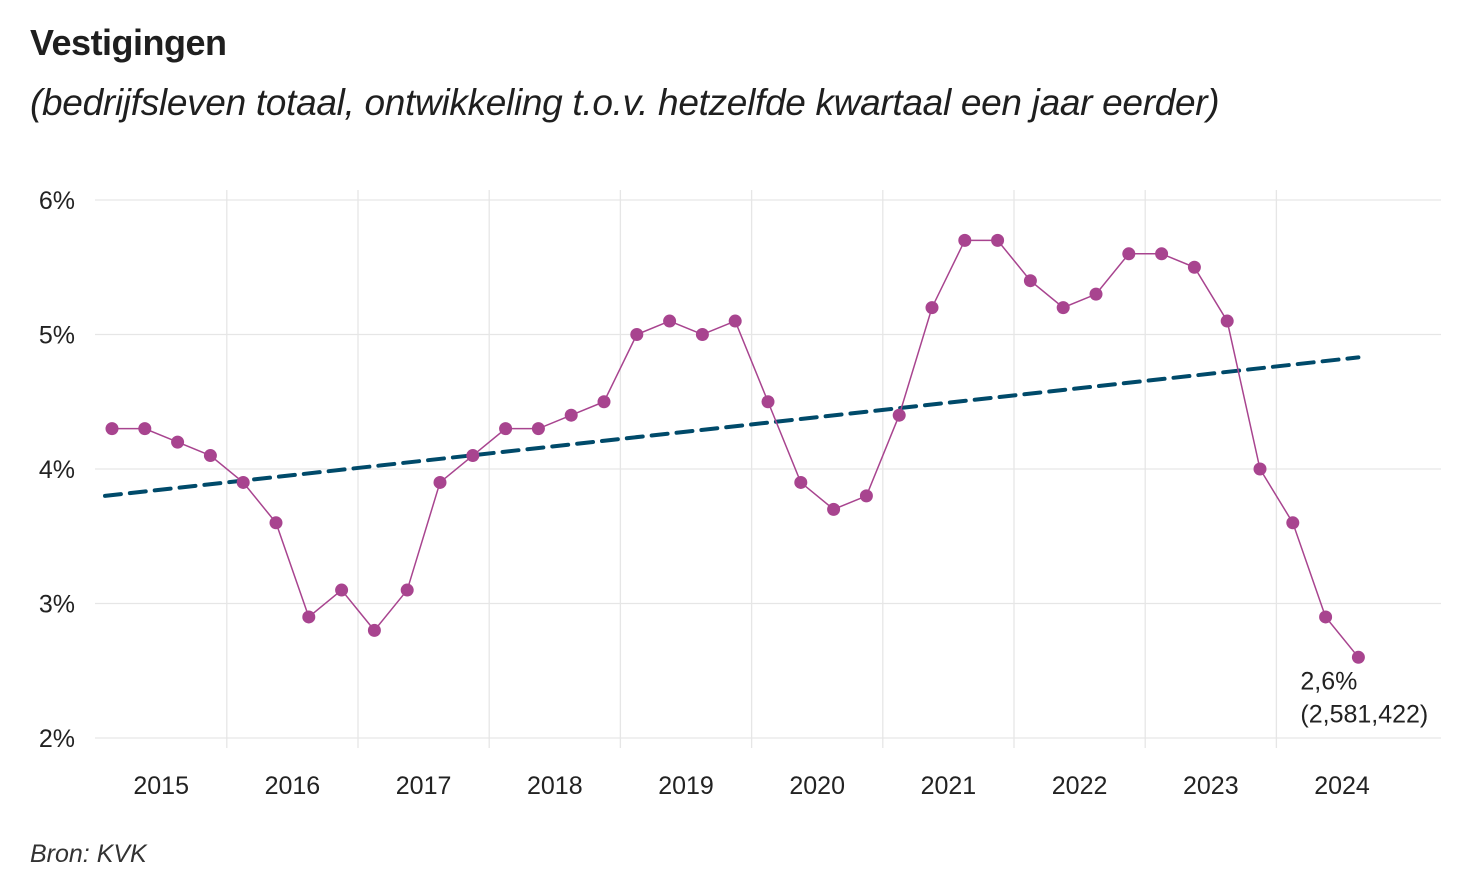 The height and width of the screenshot is (893, 1477). I want to click on trend-line, so click(732, 426).